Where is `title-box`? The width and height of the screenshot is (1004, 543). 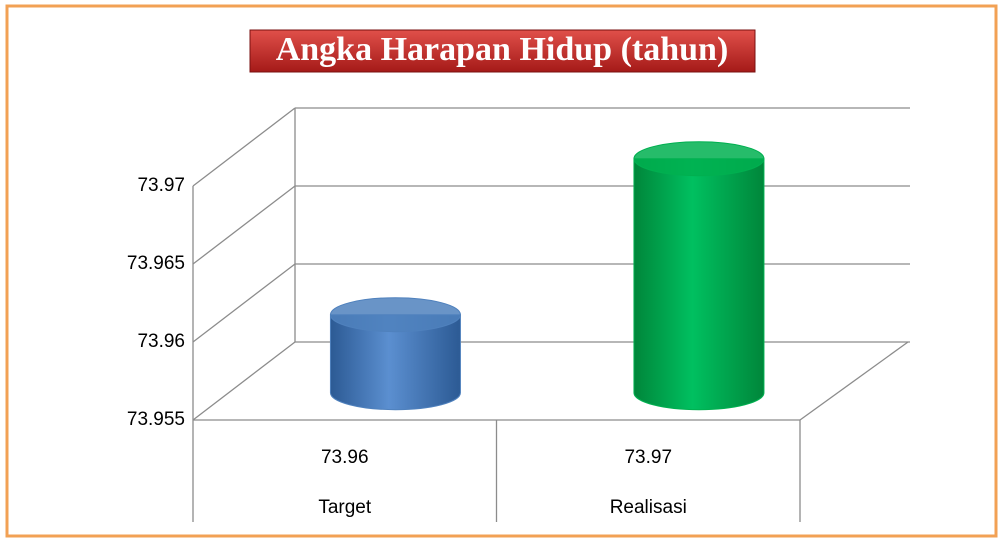
title-box is located at coordinates (502, 51).